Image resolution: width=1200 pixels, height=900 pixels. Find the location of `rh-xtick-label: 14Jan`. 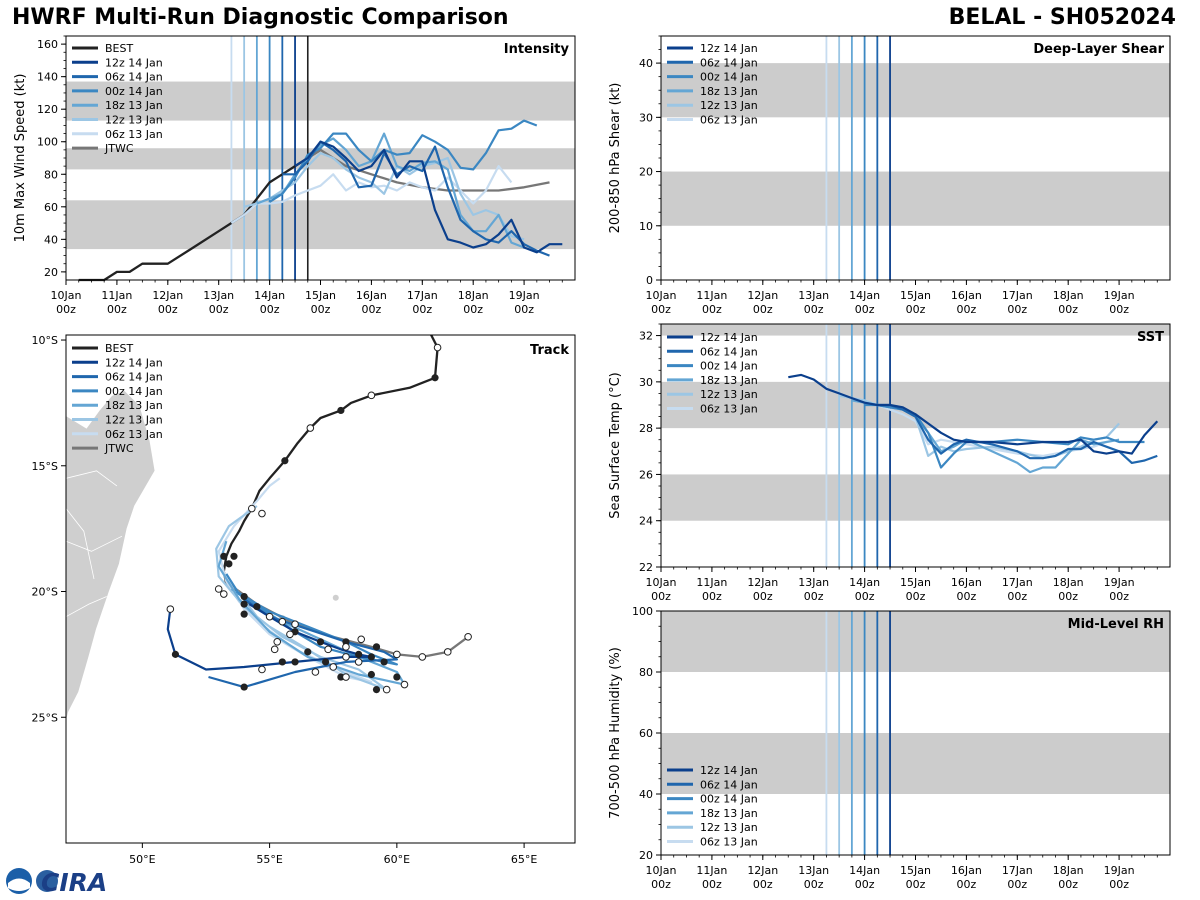

rh-xtick-label: 14Jan is located at coordinates (864, 870).